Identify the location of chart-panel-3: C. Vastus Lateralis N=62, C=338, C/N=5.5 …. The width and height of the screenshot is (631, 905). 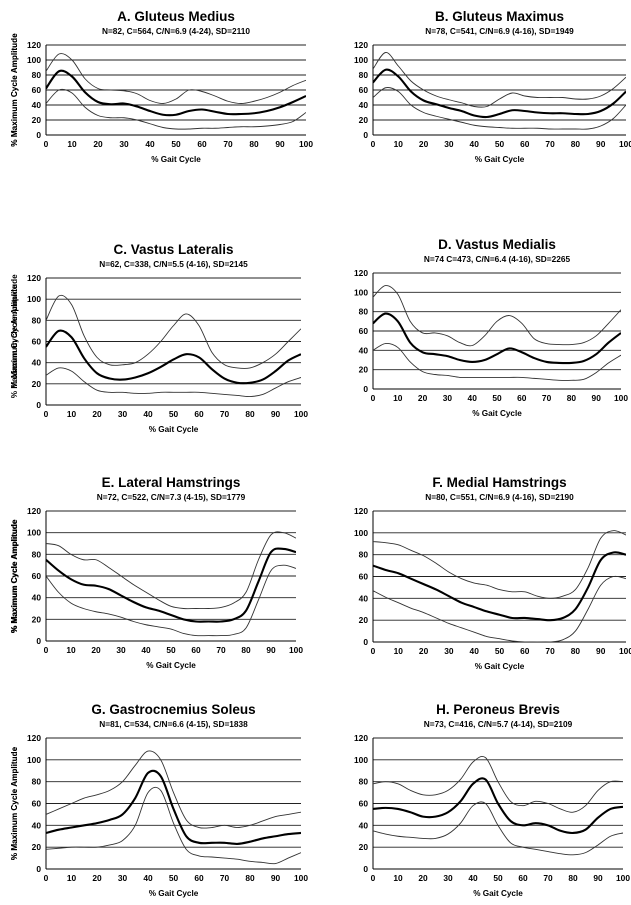
(159, 338).